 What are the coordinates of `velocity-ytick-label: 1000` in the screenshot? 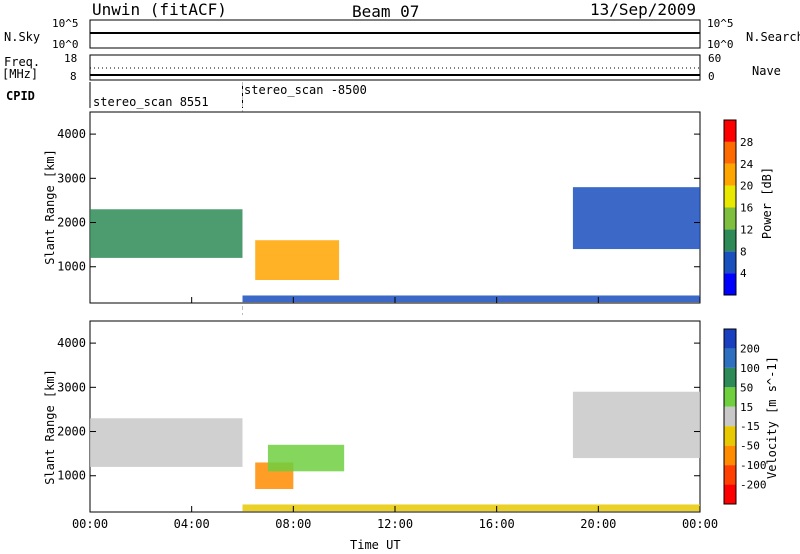 It's located at (71, 476).